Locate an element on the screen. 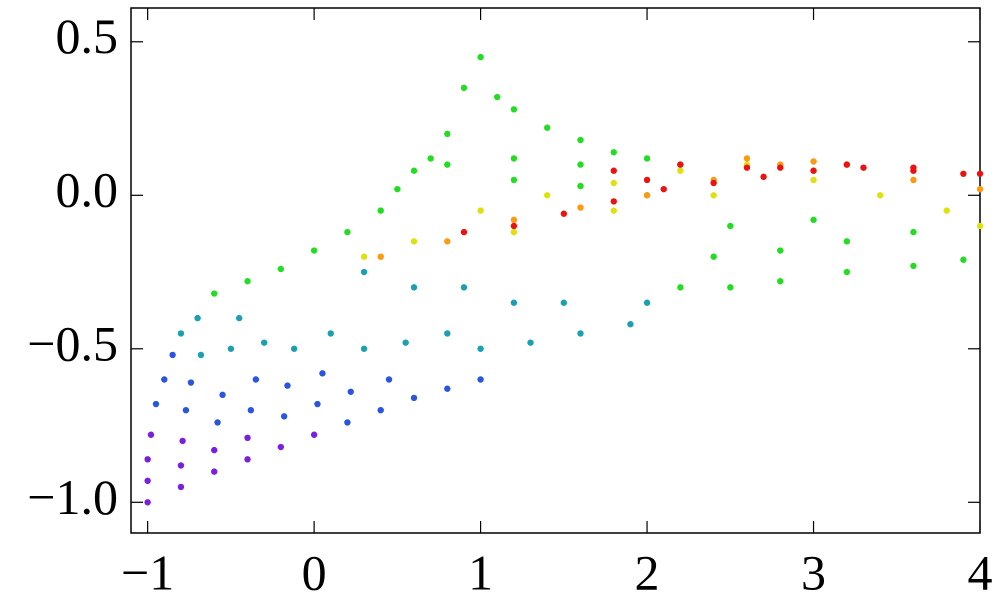  x-tick-label: 0 is located at coordinates (314, 572).